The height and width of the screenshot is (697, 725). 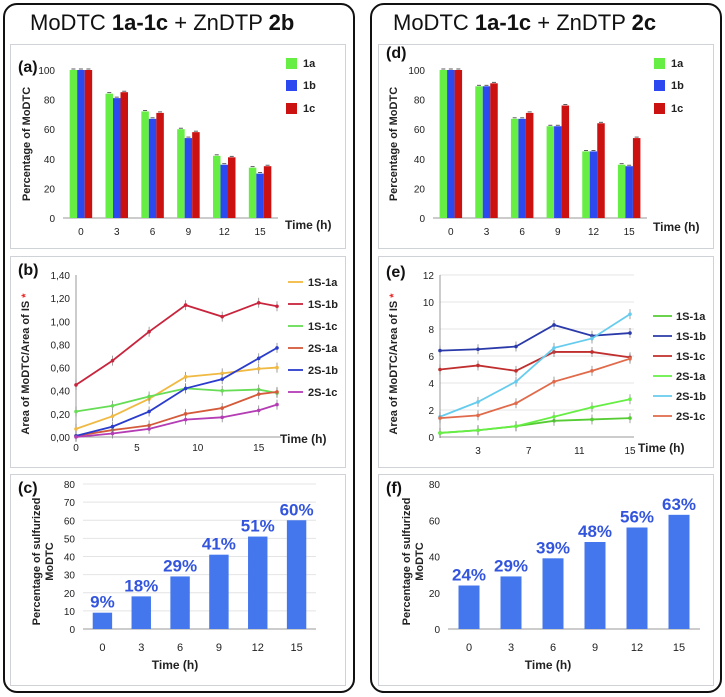 What do you see at coordinates (494, 150) in the screenshot?
I see `bar-1c-t3` at bounding box center [494, 150].